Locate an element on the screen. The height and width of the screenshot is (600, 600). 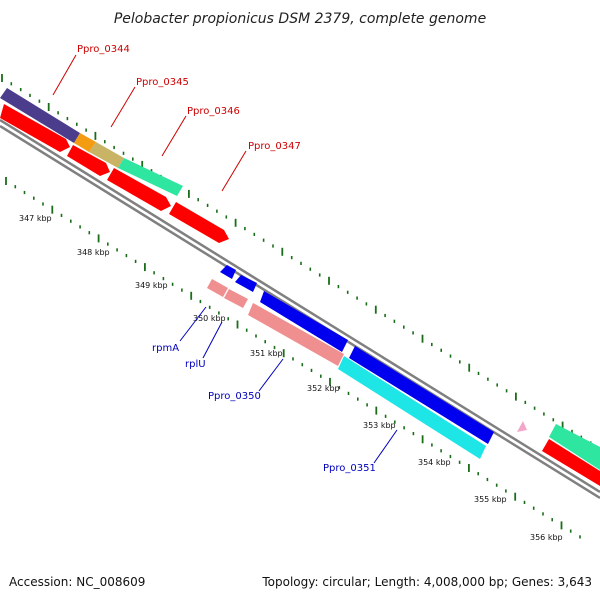
gene-label-Ppro_0351: Ppro_0351 is located at coordinates (349, 468).